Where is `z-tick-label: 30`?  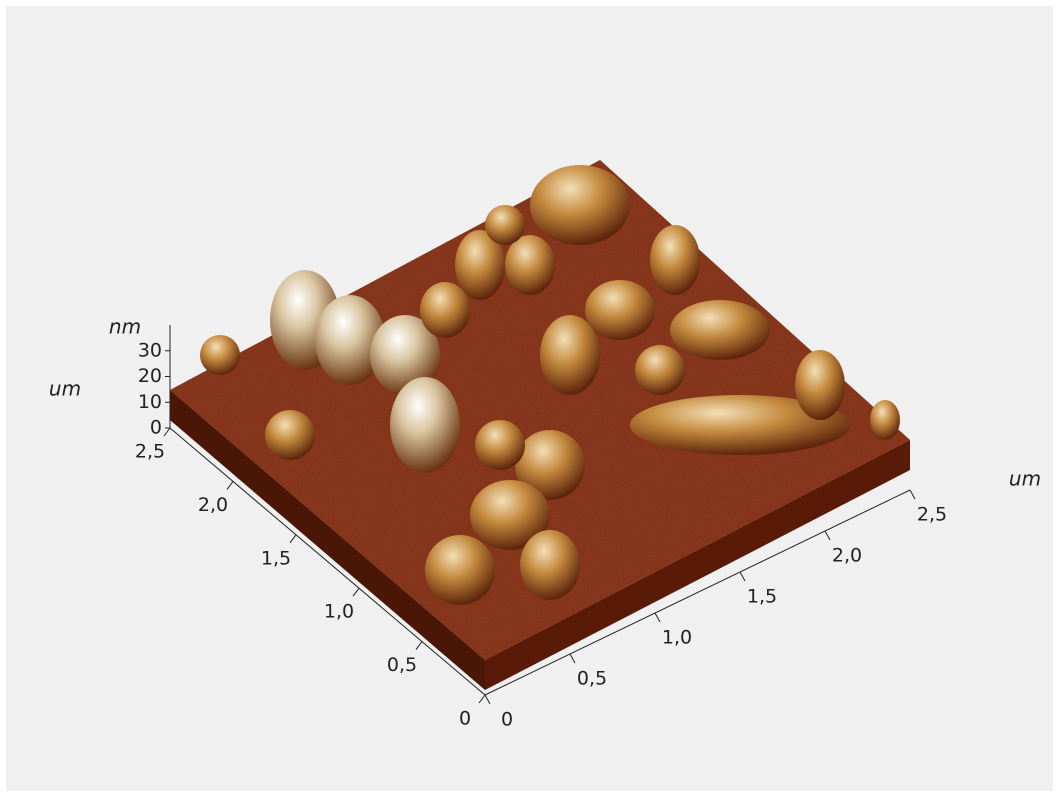
z-tick-label: 30 is located at coordinates (150, 350).